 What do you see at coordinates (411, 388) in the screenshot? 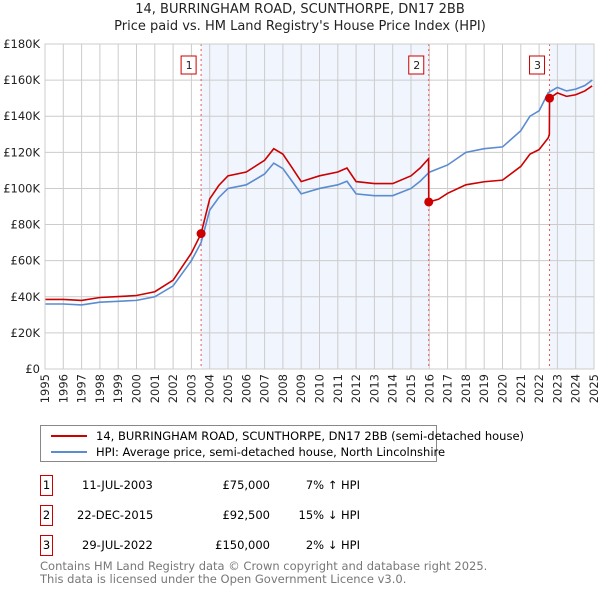
I see `x-tick-label: 2015` at bounding box center [411, 388].